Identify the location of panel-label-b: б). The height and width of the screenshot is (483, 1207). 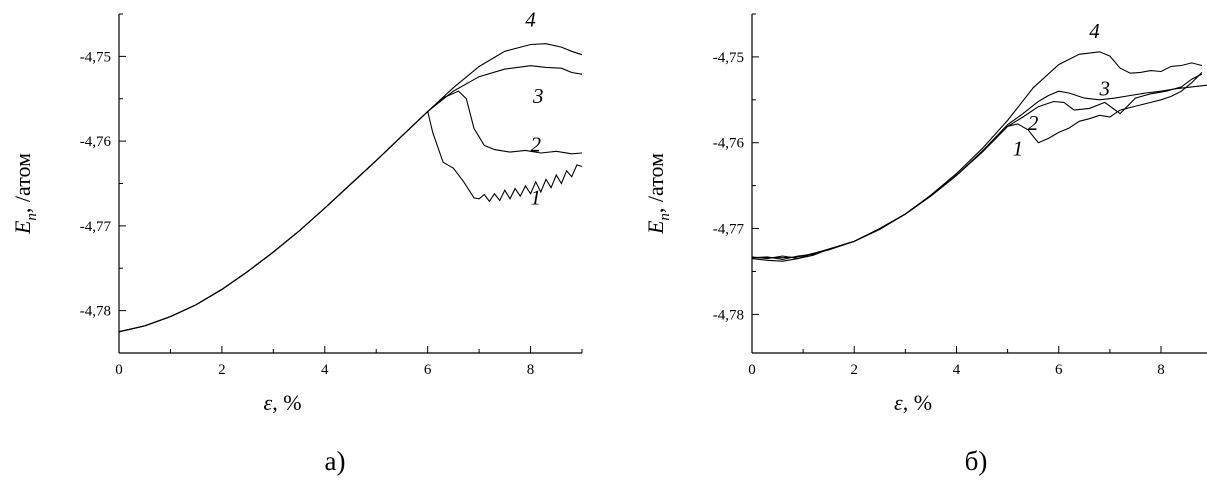
(976, 461).